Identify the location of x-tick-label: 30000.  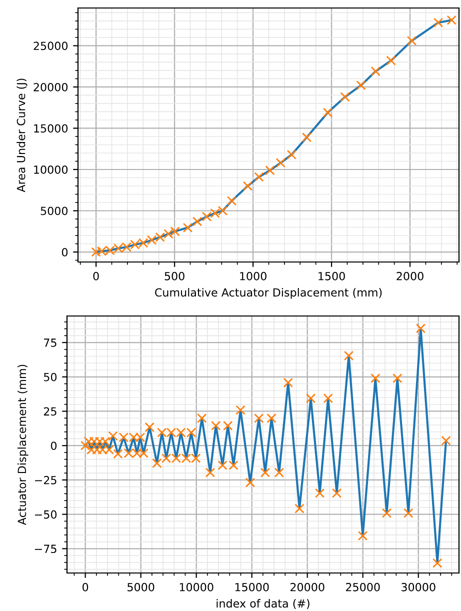
(419, 587).